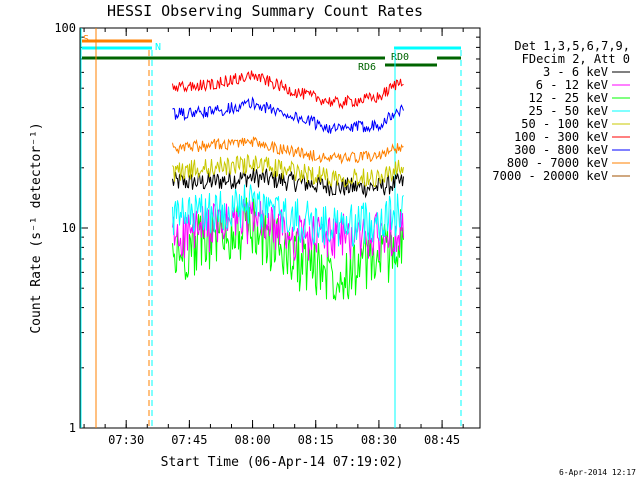  What do you see at coordinates (442, 440) in the screenshot?
I see `x-tick-label: 08:45` at bounding box center [442, 440].